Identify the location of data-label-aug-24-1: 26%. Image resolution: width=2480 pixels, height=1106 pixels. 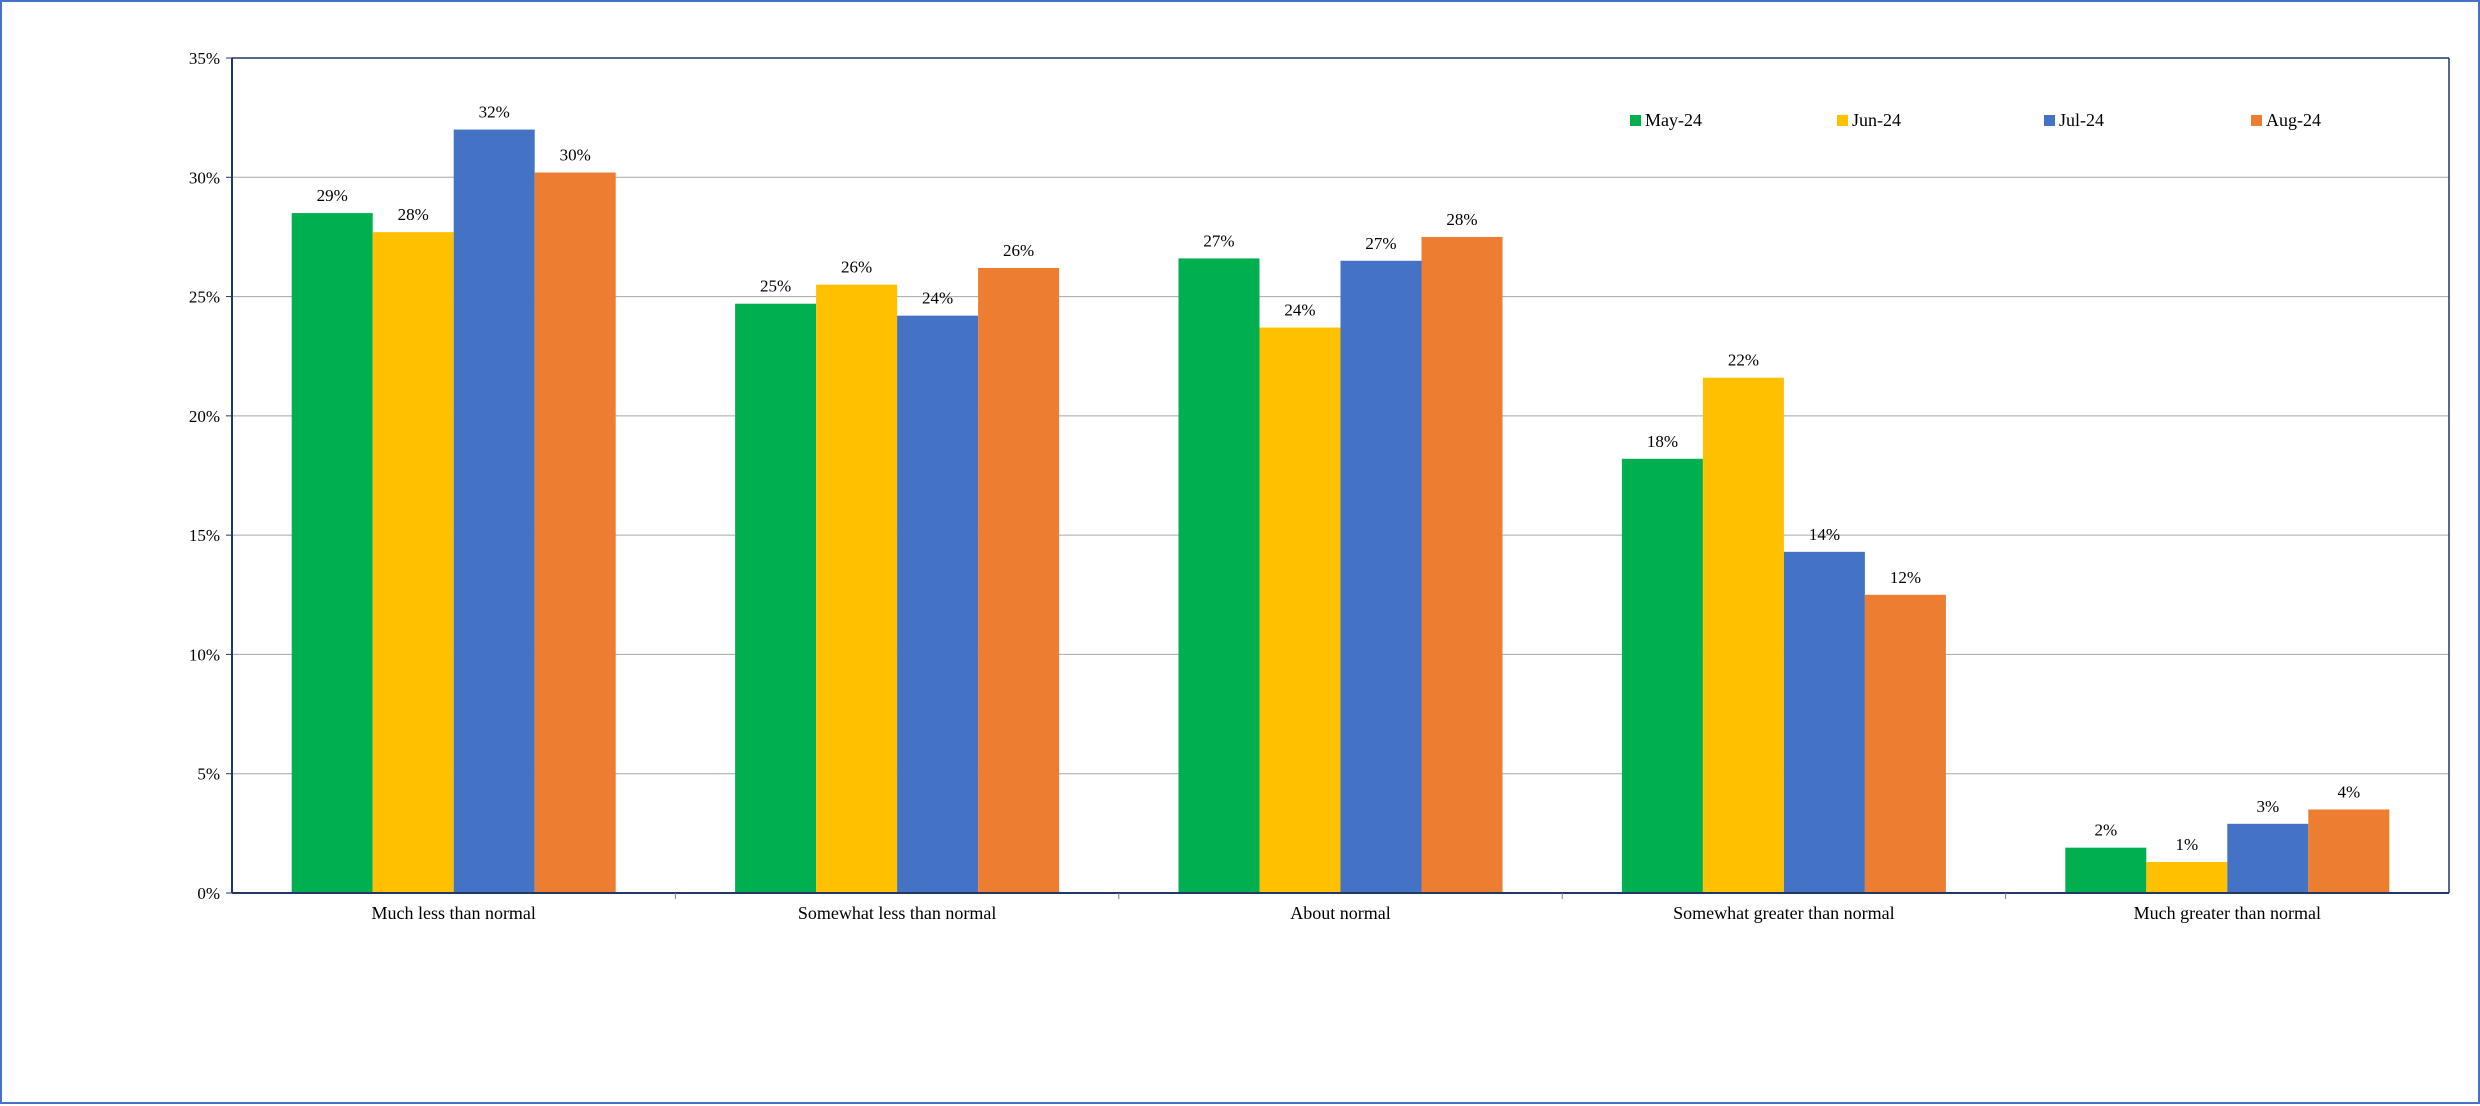
(1018, 250).